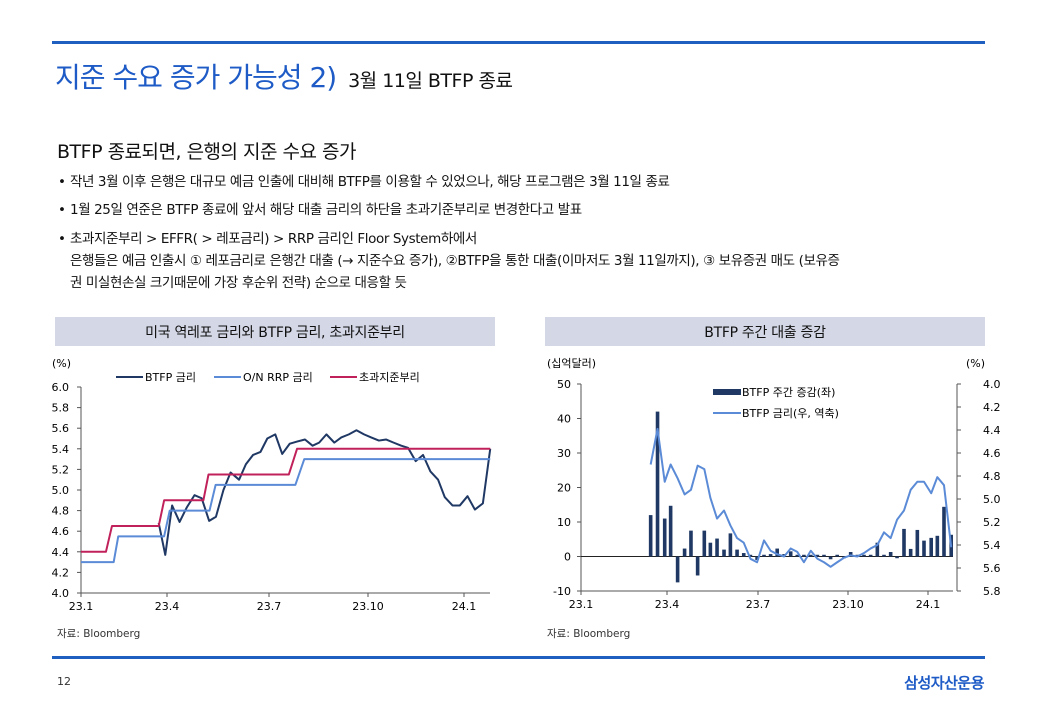 This screenshot has height=720, width=1040. What do you see at coordinates (564, 522) in the screenshot?
I see `y-tick-label-left: 10` at bounding box center [564, 522].